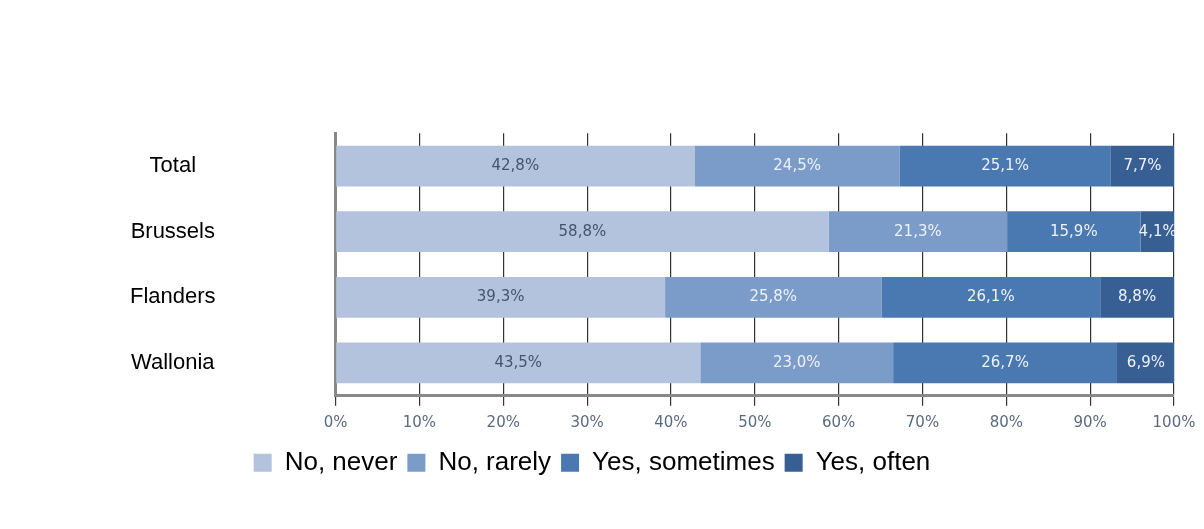 The image size is (1204, 529). What do you see at coordinates (838, 421) in the screenshot?
I see `x-tick-label: 60%` at bounding box center [838, 421].